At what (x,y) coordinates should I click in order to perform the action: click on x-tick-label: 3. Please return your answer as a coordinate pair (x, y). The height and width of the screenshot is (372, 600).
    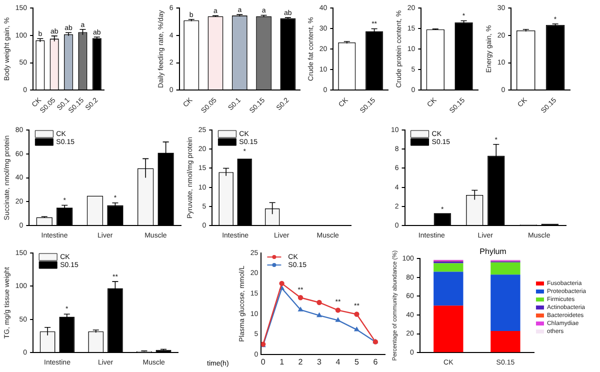
    Looking at the image, I should click on (319, 361).